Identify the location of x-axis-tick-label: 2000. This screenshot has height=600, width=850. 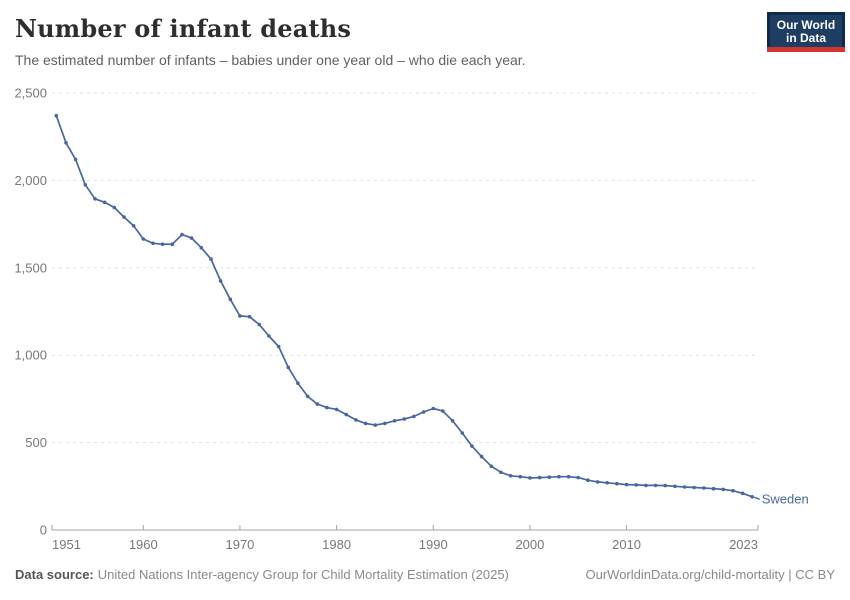
(529, 544).